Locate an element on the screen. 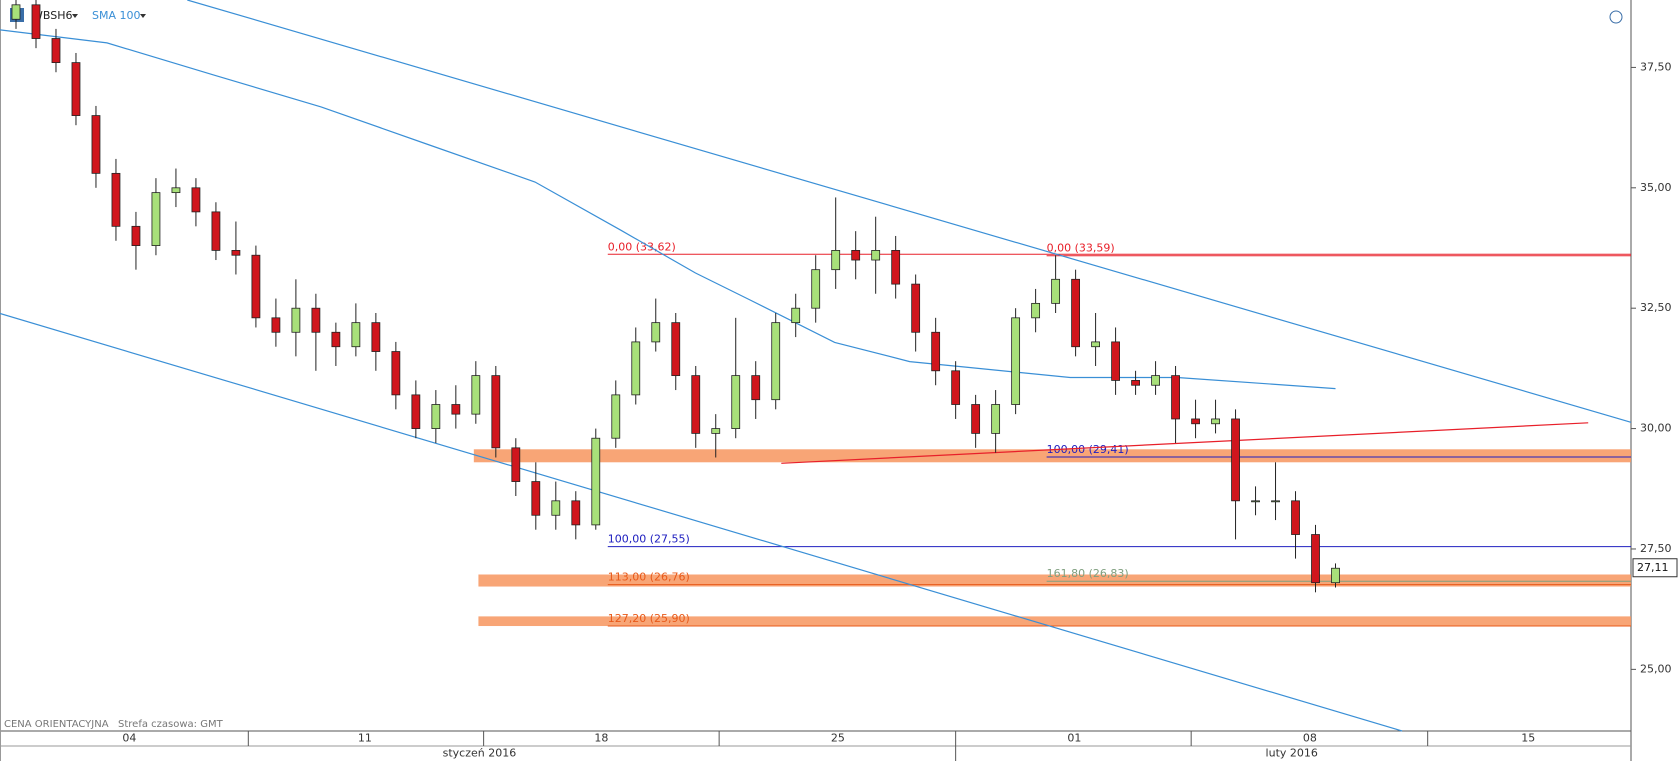  fib-level-label: 0,00 (33,62) is located at coordinates (642, 246).